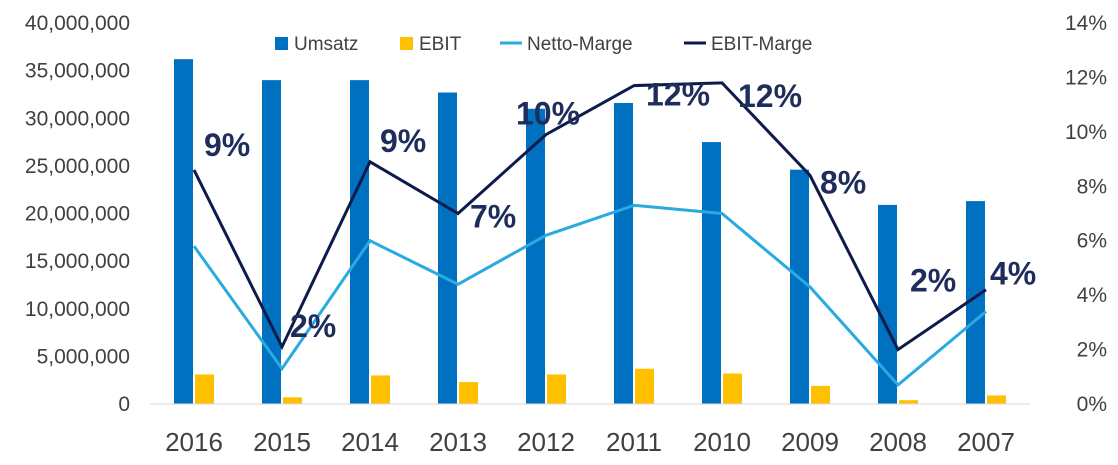 The height and width of the screenshot is (465, 1118). Describe the element at coordinates (1092, 350) in the screenshot. I see `right-tick-label: 2%` at that location.